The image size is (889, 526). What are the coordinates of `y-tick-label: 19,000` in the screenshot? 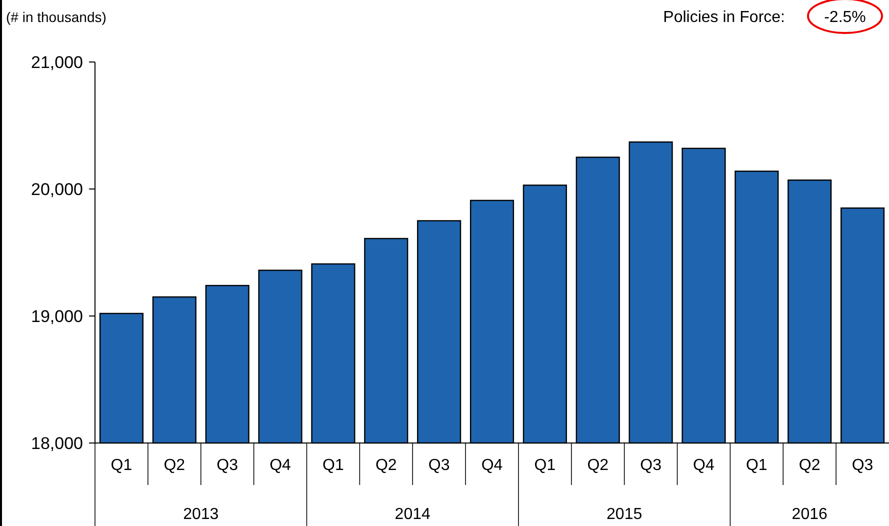 It's located at (57, 316).